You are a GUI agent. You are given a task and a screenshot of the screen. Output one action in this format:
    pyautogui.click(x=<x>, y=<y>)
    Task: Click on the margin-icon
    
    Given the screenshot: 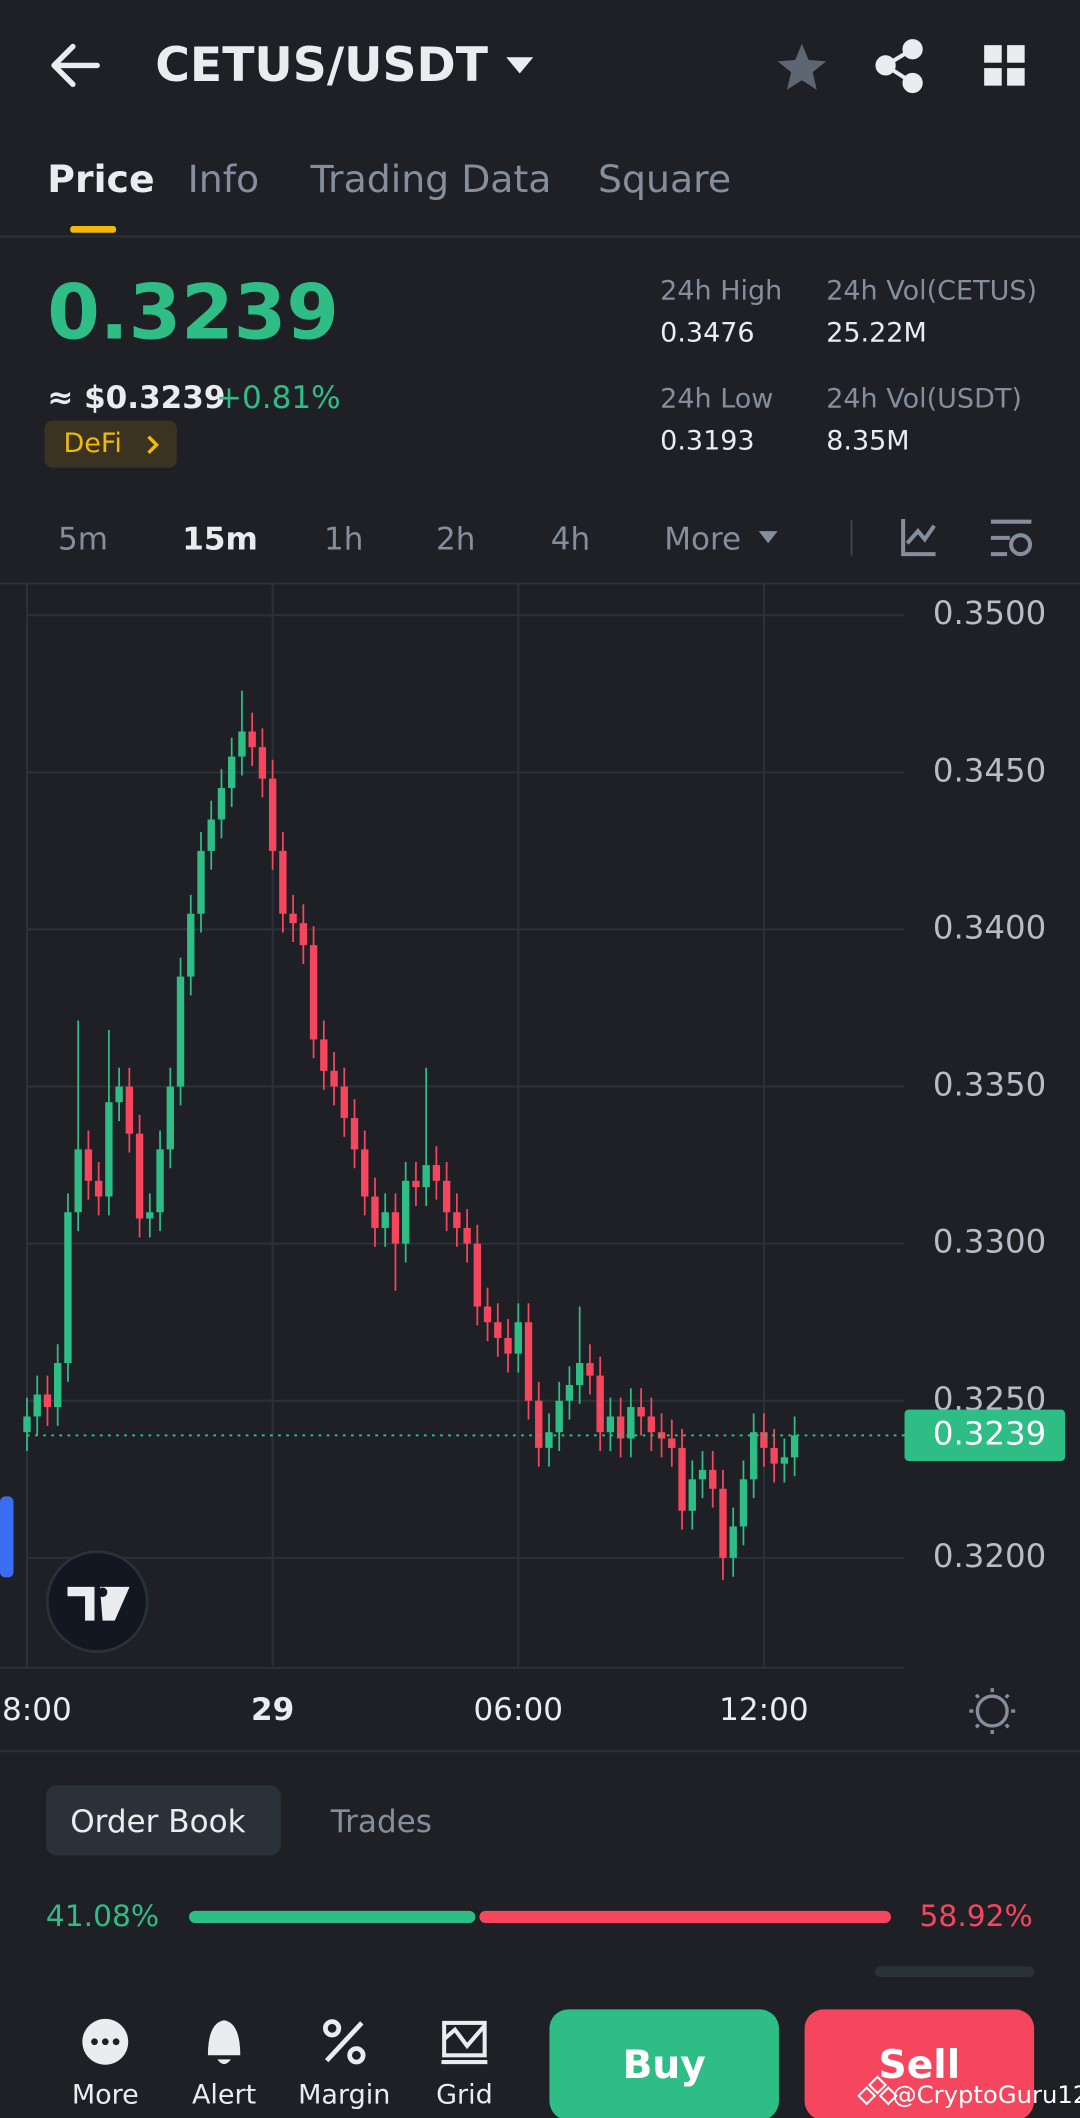 What is the action you would take?
    pyautogui.click(x=344, y=2042)
    